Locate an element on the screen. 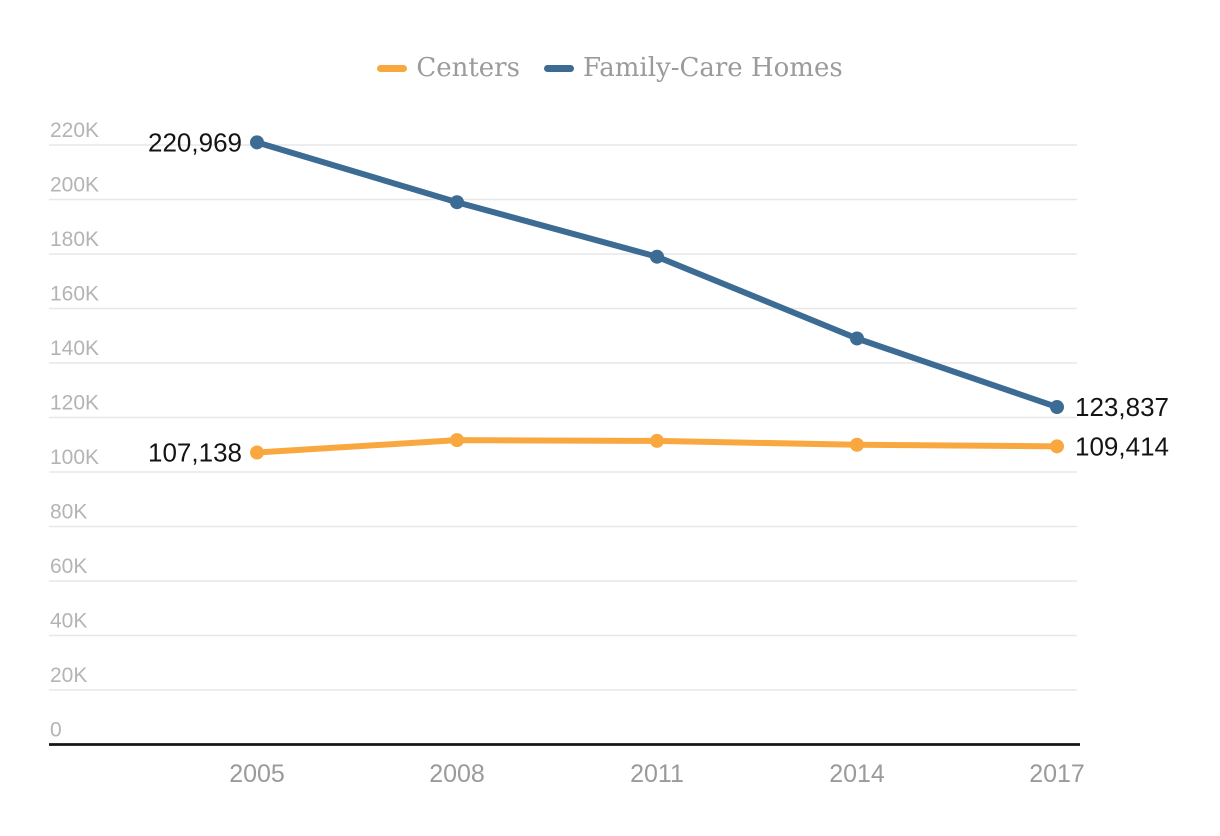 The height and width of the screenshot is (836, 1220). data-point-family-care-homes-2014 is located at coordinates (857, 338).